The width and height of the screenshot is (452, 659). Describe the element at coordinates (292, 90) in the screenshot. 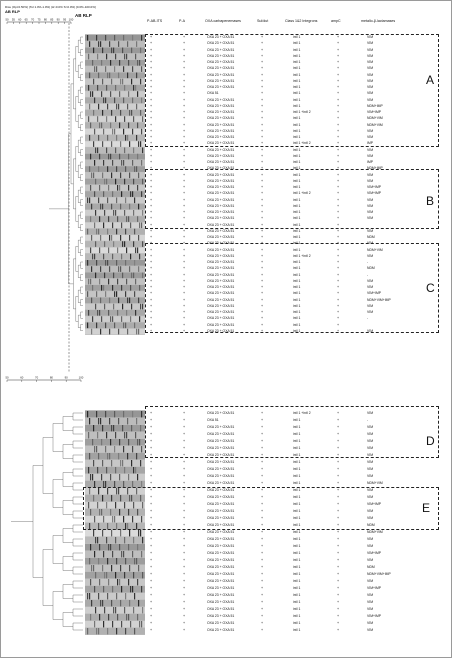

I see `cluster-box-a` at that location.